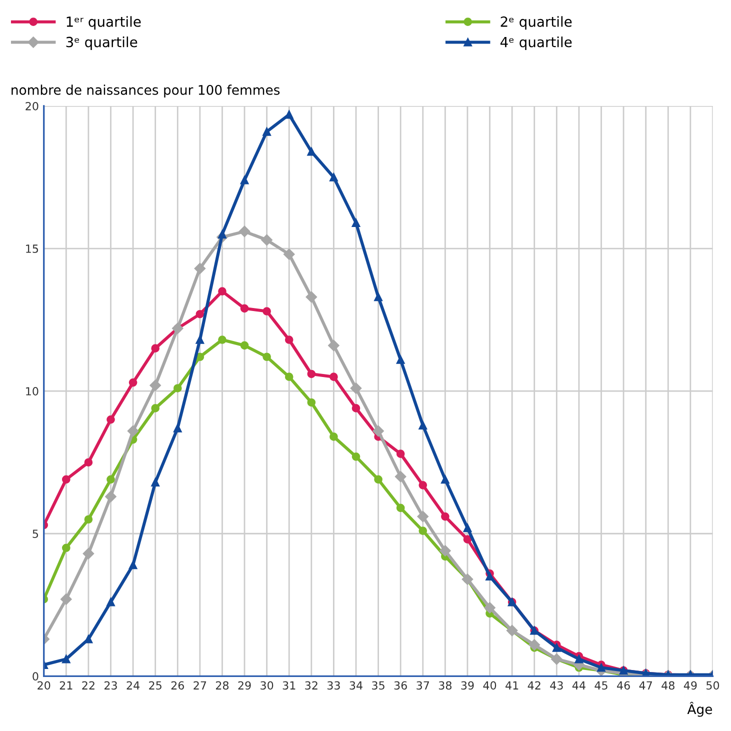 The width and height of the screenshot is (731, 731). What do you see at coordinates (467, 685) in the screenshot?
I see `x-tick-label: 39` at bounding box center [467, 685].